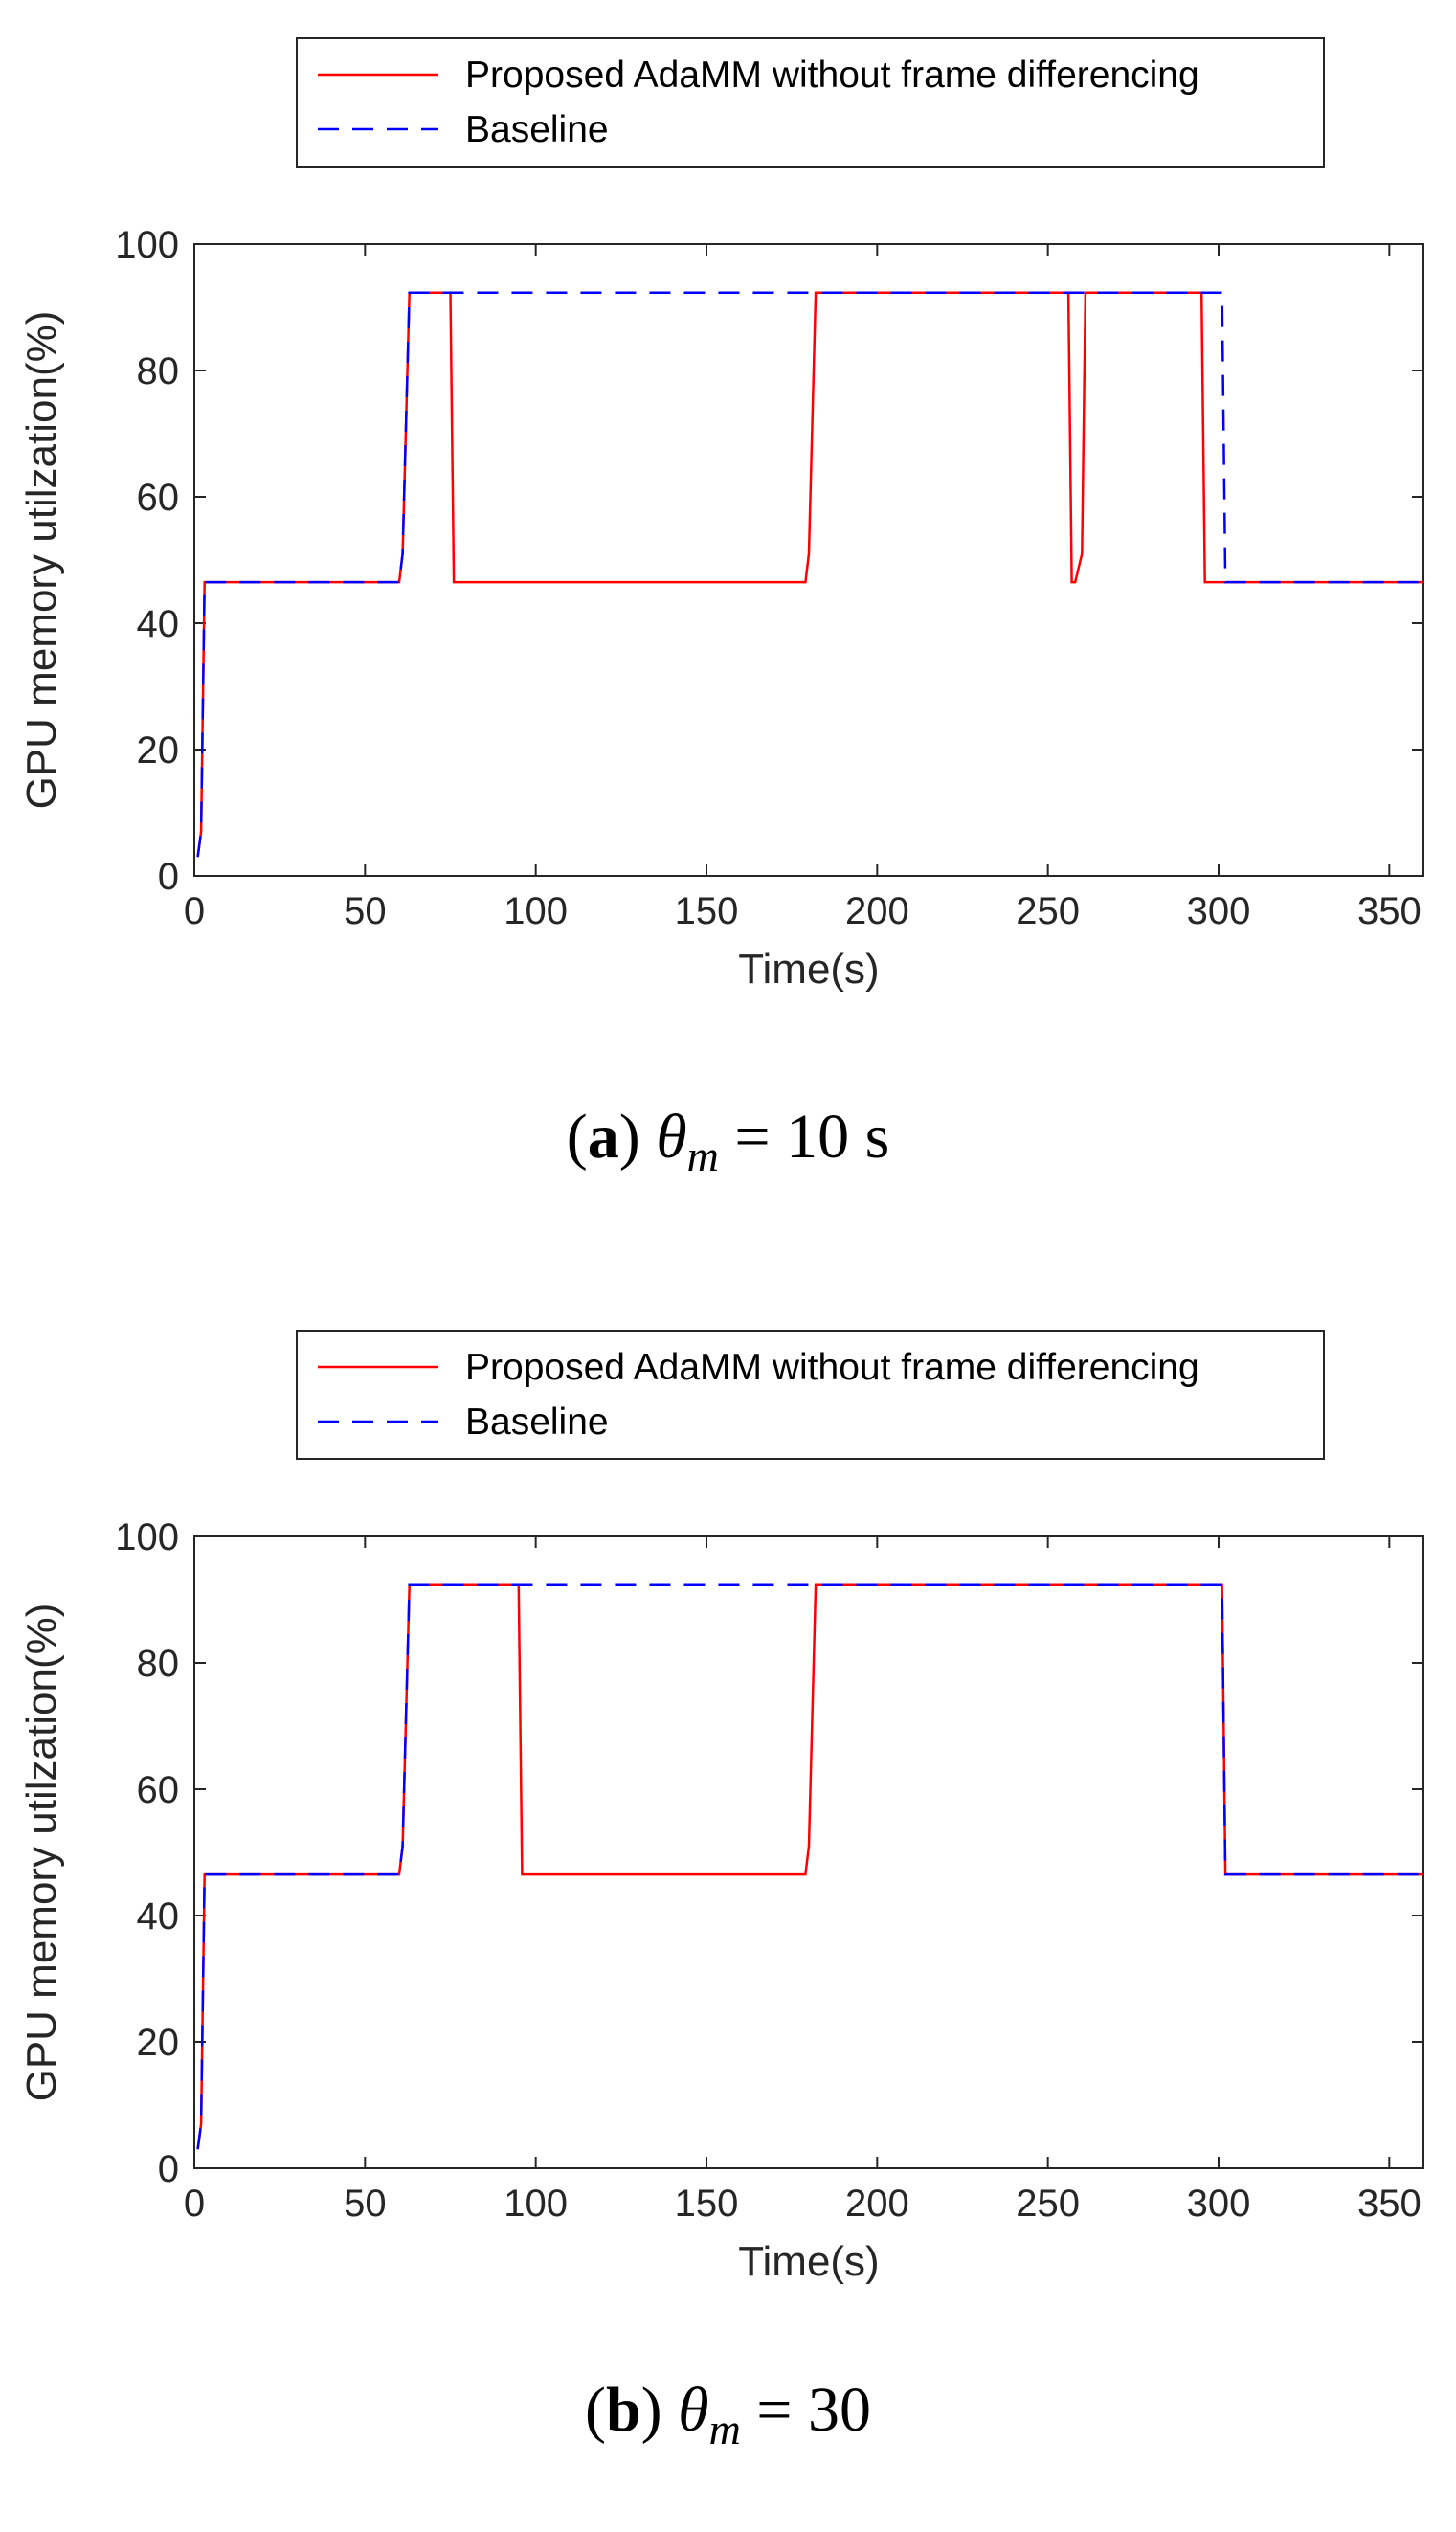 Image resolution: width=1456 pixels, height=2532 pixels. What do you see at coordinates (840, 2410) in the screenshot?
I see `caption-b-value: 30` at bounding box center [840, 2410].